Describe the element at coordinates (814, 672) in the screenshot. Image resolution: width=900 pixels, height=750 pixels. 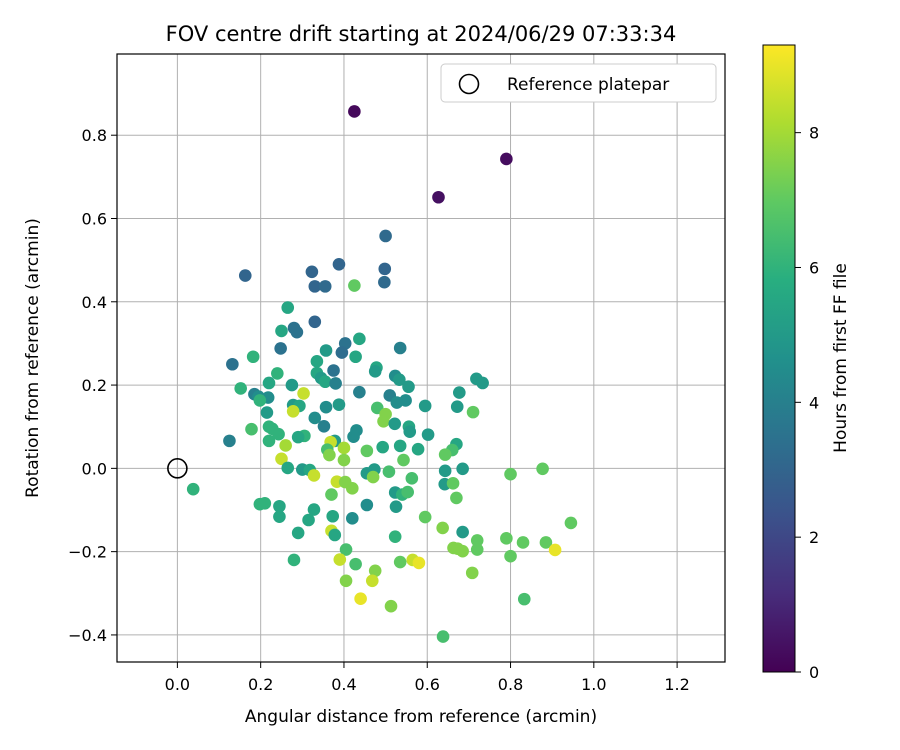
I see `colorbar-tick-label: 0` at that location.